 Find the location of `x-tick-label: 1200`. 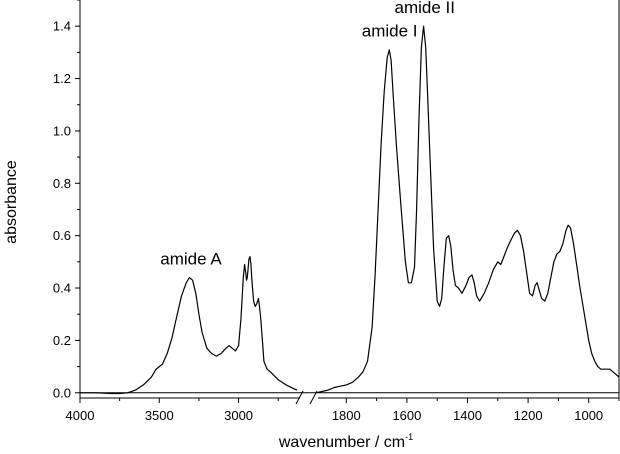

x-tick-label: 1200 is located at coordinates (528, 415).